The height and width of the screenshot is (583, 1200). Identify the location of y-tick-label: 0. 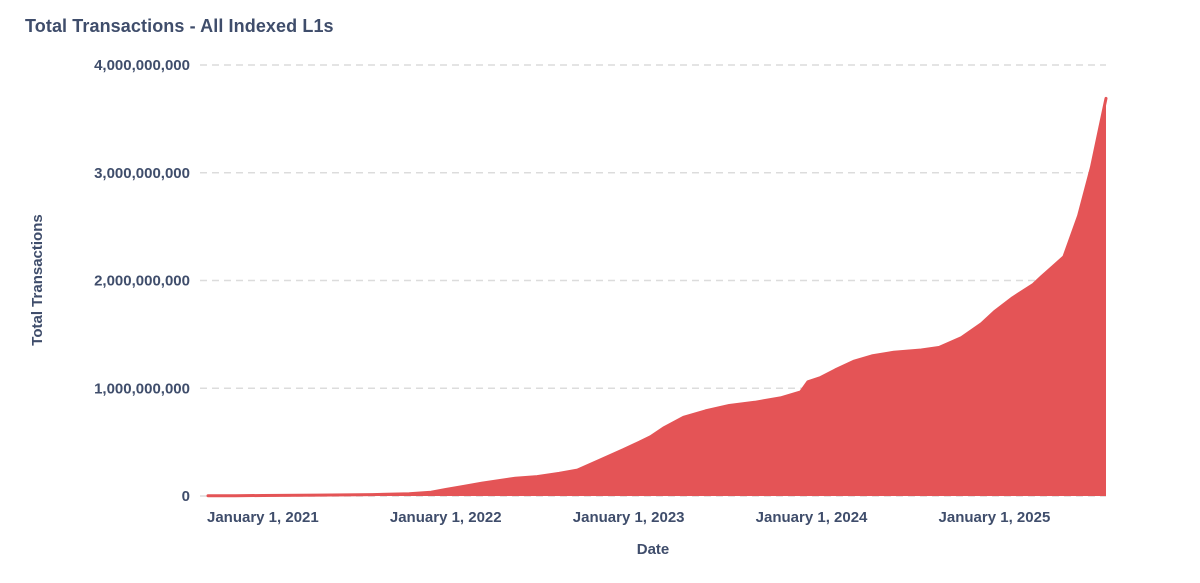
(186, 496).